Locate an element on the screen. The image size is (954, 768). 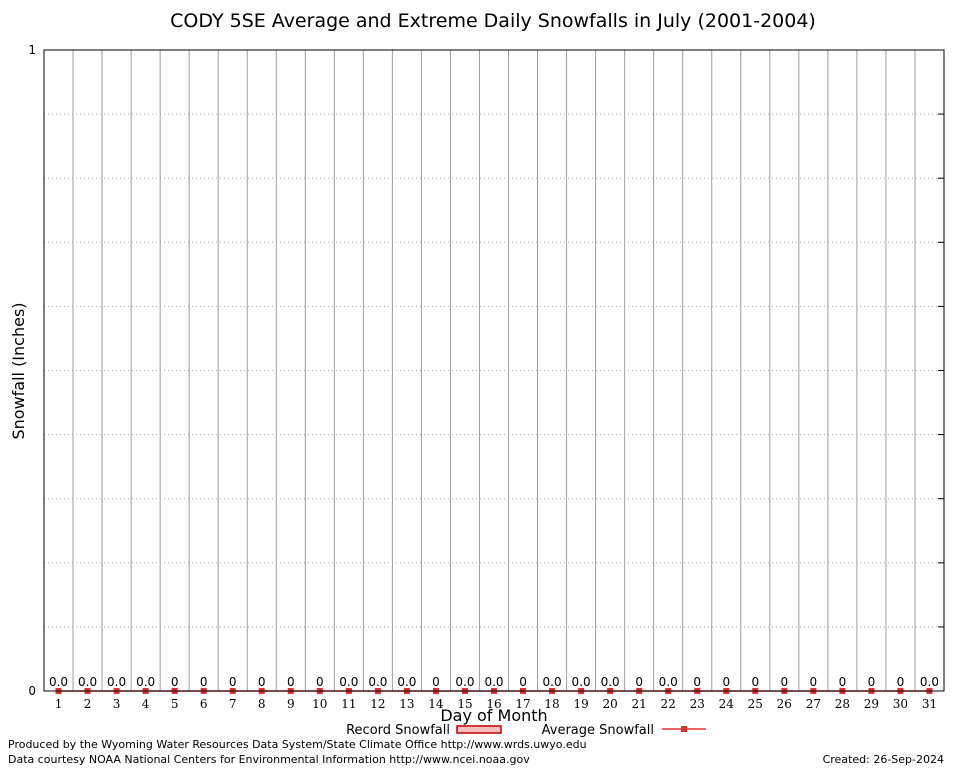
x-tick-label: 2 is located at coordinates (88, 704).